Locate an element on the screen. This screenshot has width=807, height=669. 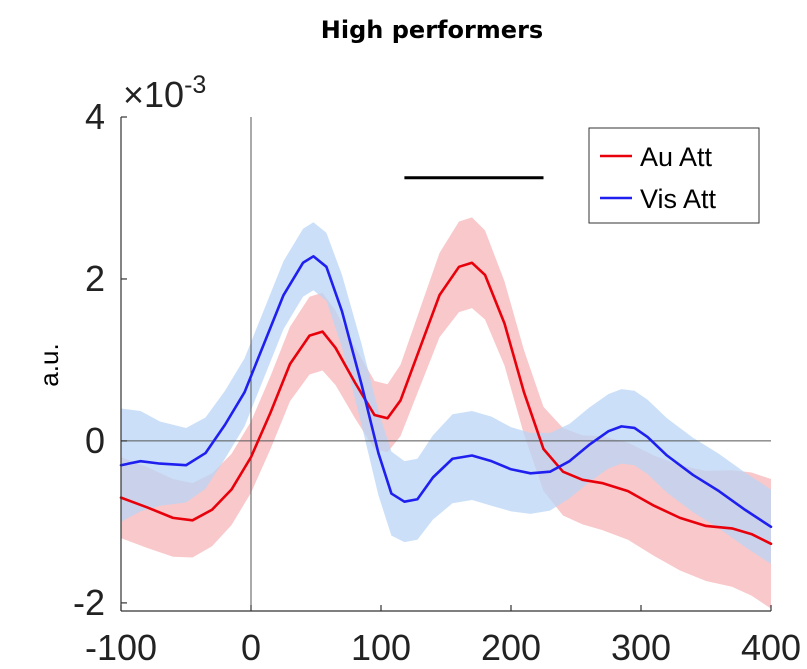
legend-box is located at coordinates (674, 175).